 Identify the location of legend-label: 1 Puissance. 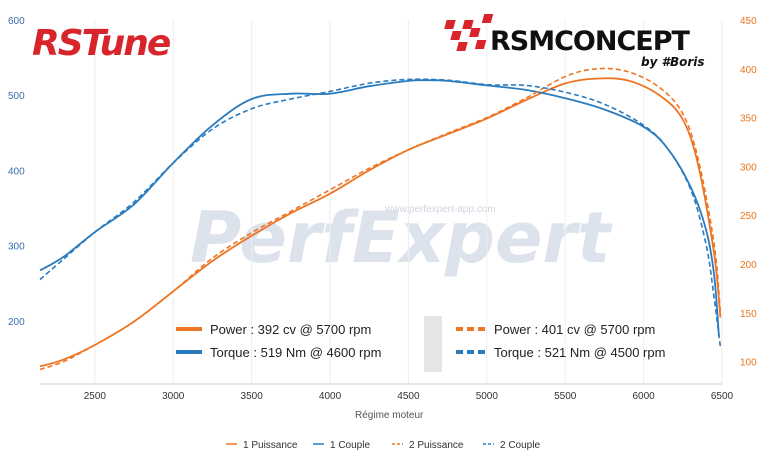
(270, 445).